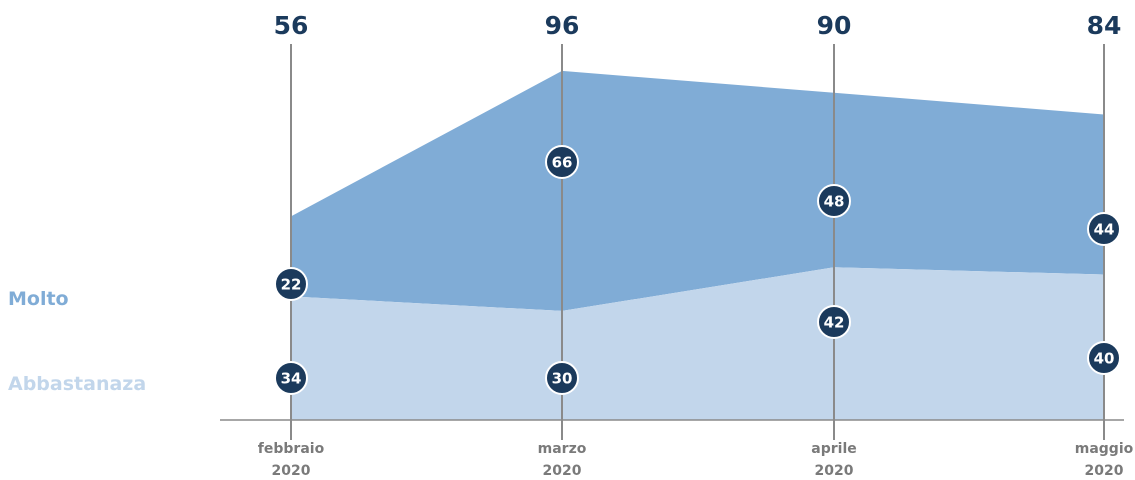 This screenshot has height=480, width=1135. What do you see at coordinates (562, 449) in the screenshot?
I see `category-label-month: marzo` at bounding box center [562, 449].